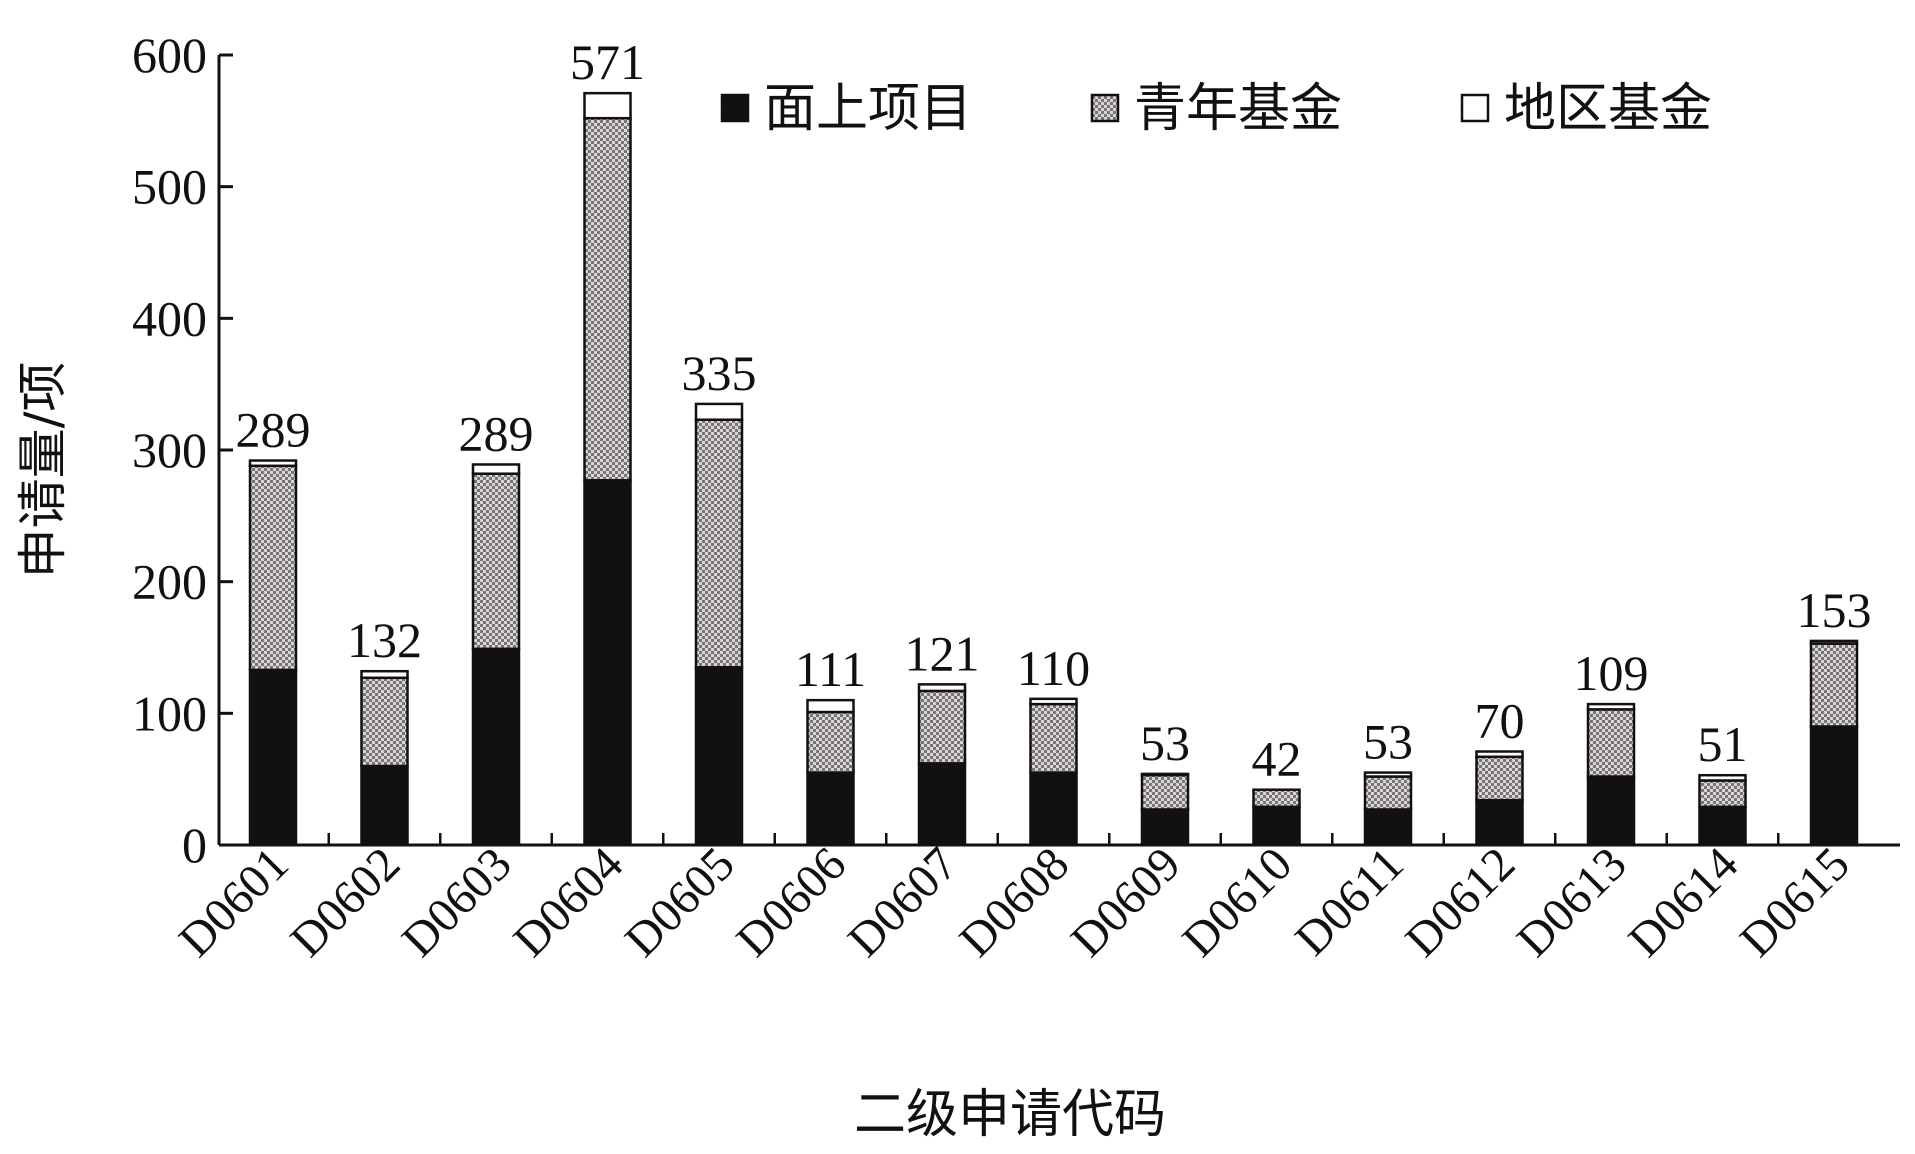 Image resolution: width=1915 pixels, height=1154 pixels. I want to click on x-category-label: D0603, so click(457, 902).